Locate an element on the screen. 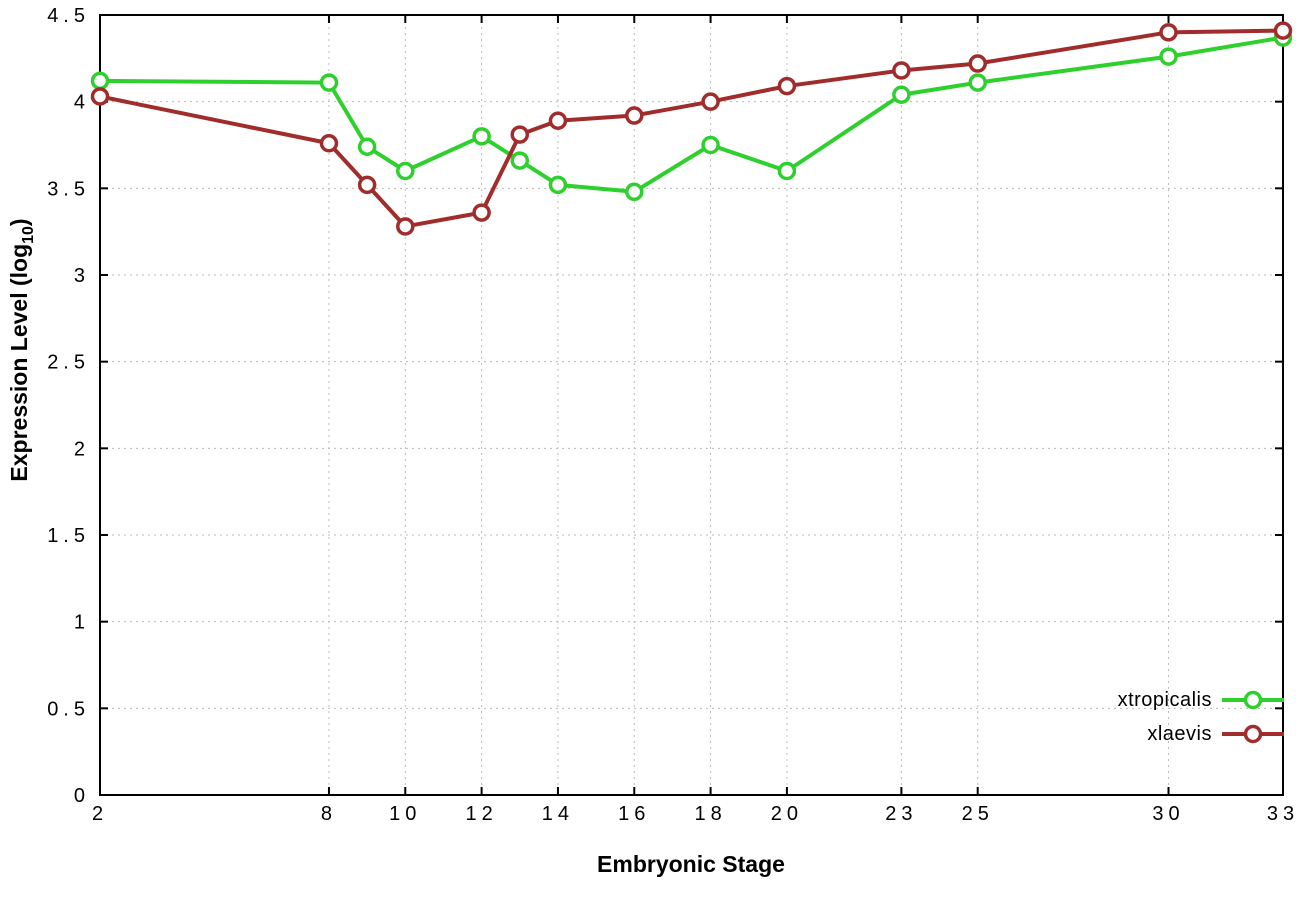 This screenshot has width=1296, height=907. x-tick-label: 33 is located at coordinates (1281, 814).